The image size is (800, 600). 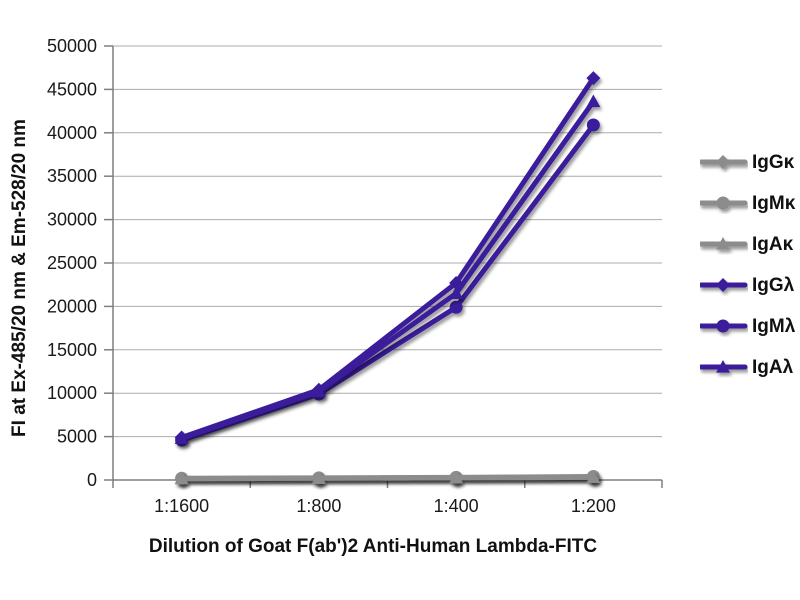 What do you see at coordinates (181, 506) in the screenshot?
I see `x-tick-label: 1:1600` at bounding box center [181, 506].